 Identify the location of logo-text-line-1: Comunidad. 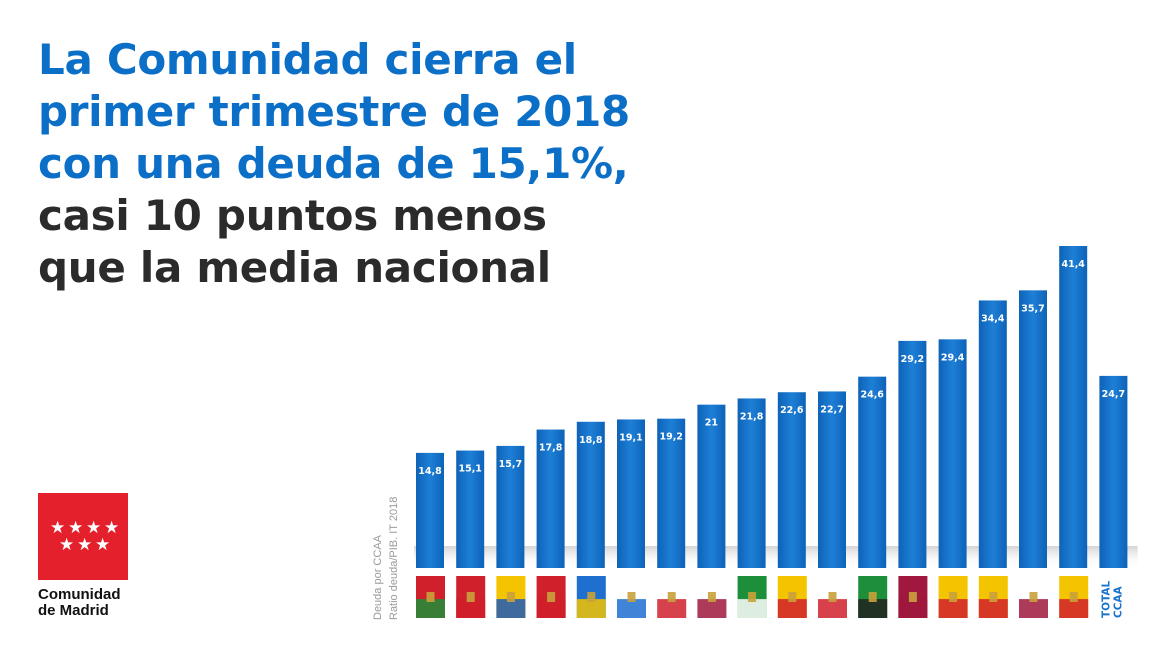
(79, 594).